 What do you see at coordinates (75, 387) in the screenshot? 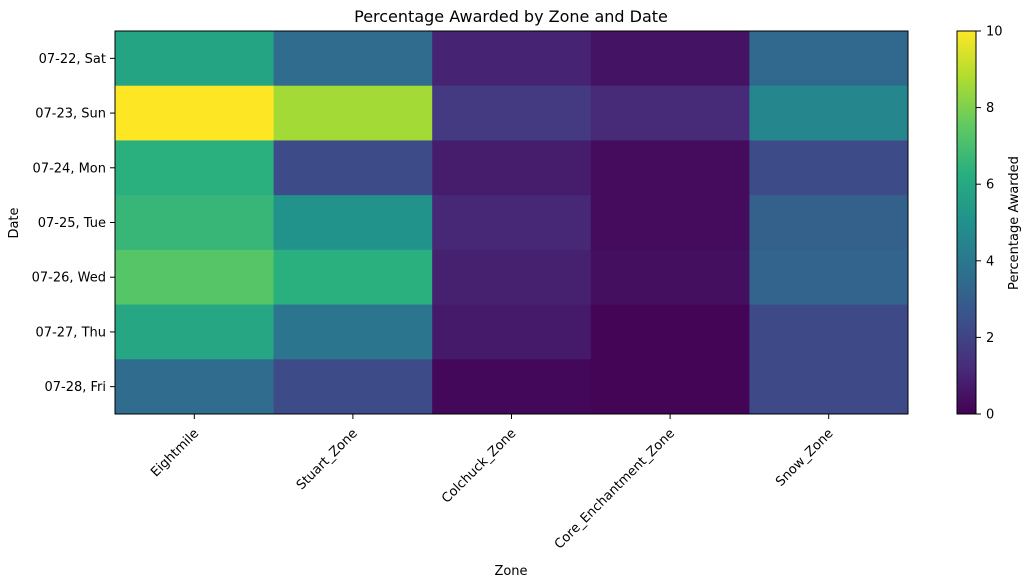
I see `y-tick-label: 07-28, Fri` at bounding box center [75, 387].